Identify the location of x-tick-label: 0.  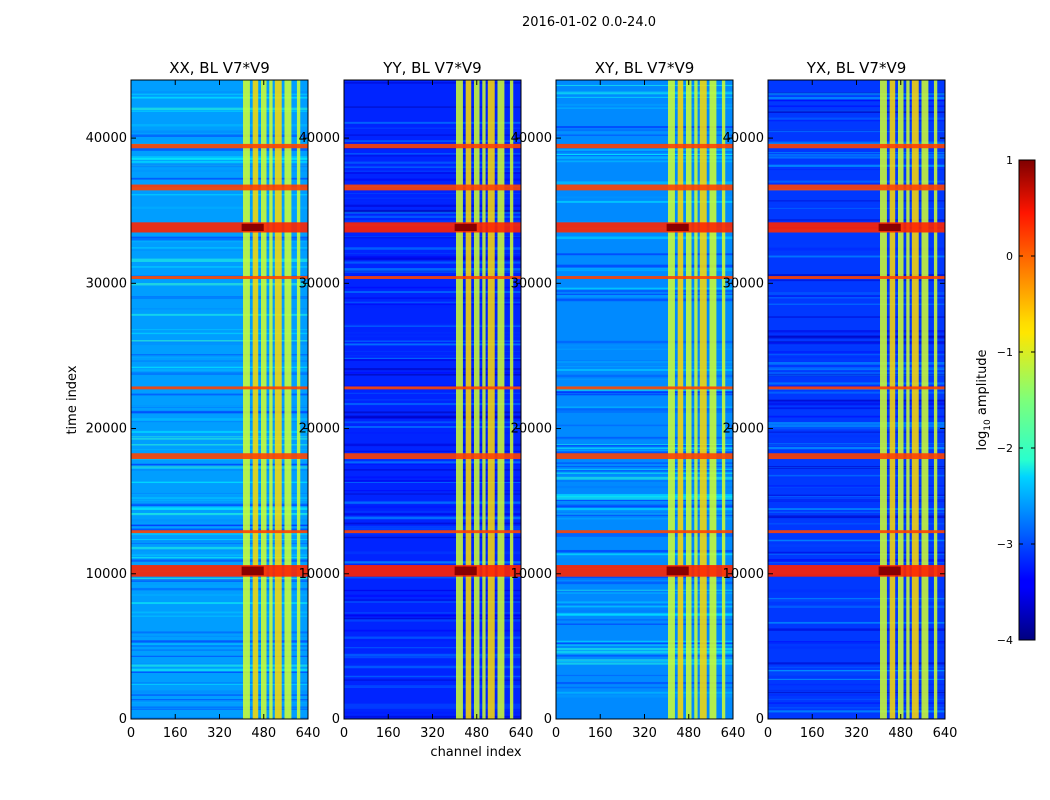
(131, 733).